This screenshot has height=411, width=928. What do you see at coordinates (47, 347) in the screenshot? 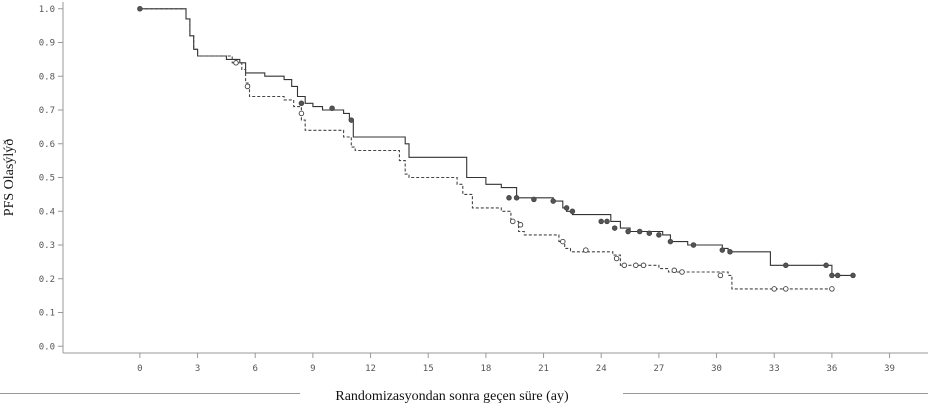
I see `y-tick-label: 0.0` at bounding box center [47, 347].